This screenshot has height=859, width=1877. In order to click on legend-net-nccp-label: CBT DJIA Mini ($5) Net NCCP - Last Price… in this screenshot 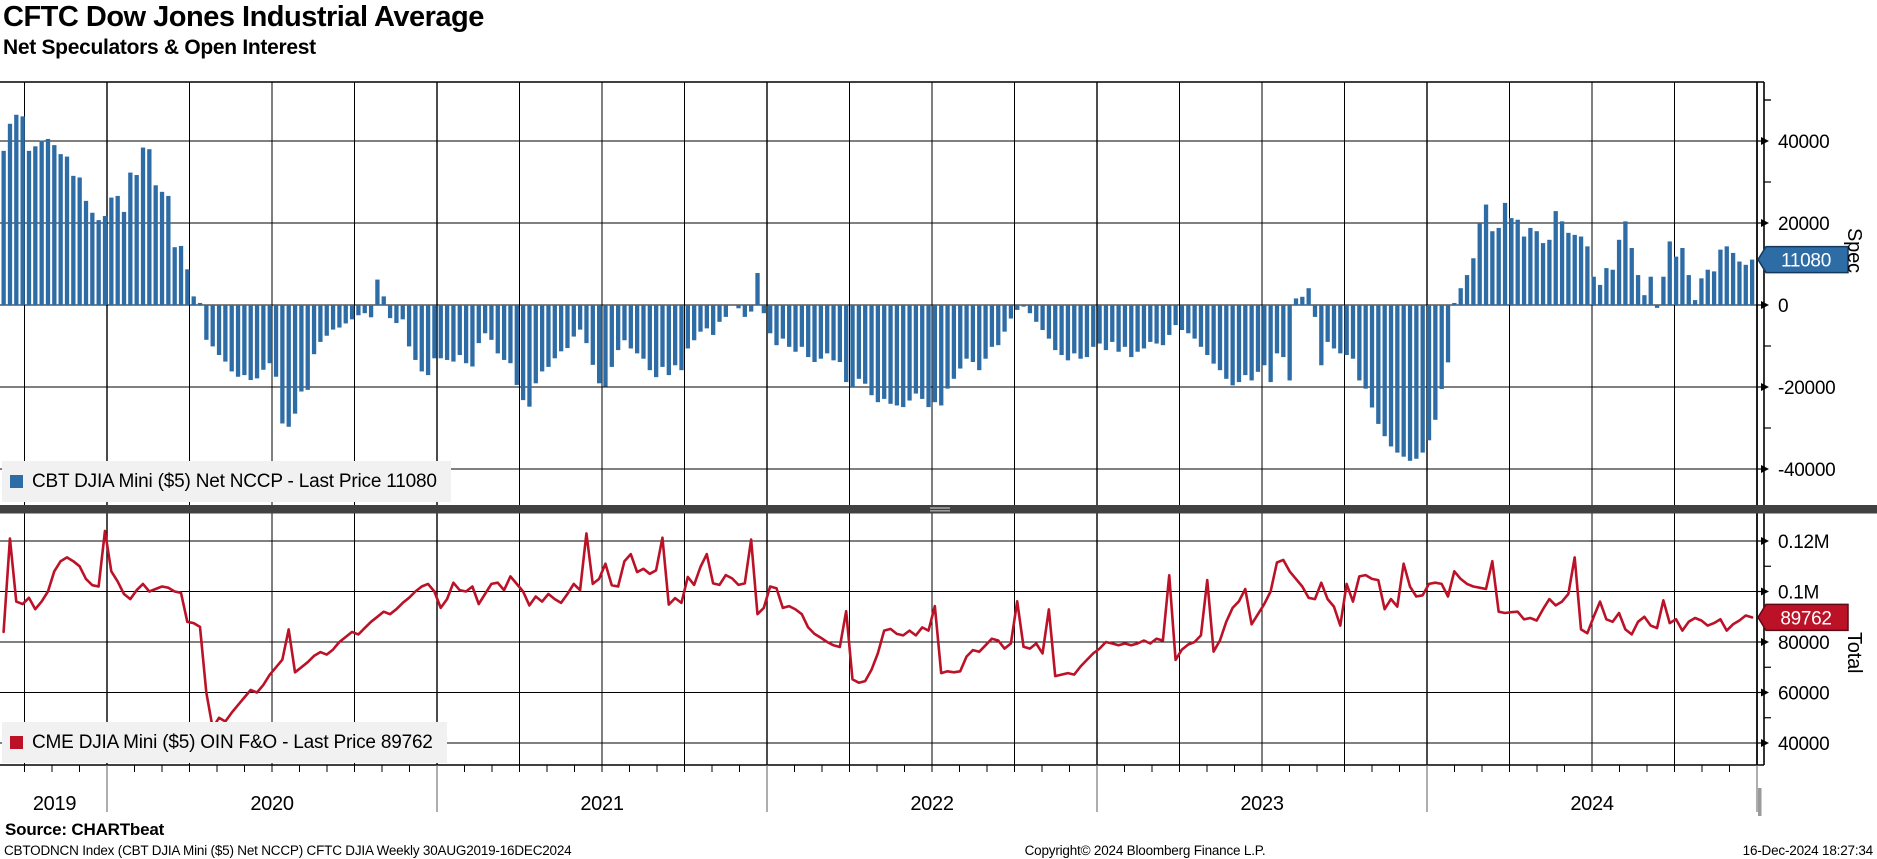, I will do `click(234, 481)`.